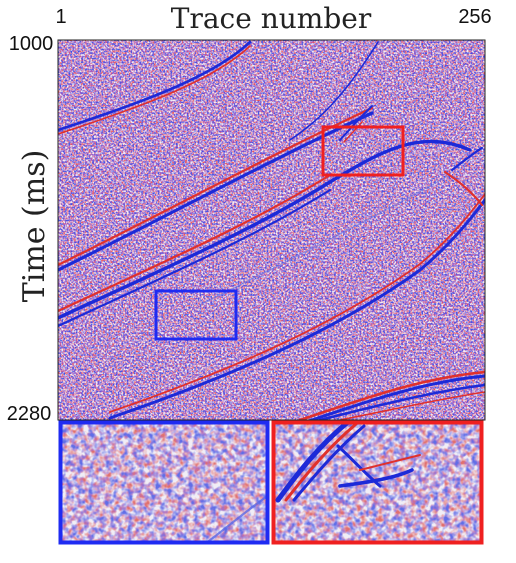  I want to click on x-tick-left: 1, so click(60, 17).